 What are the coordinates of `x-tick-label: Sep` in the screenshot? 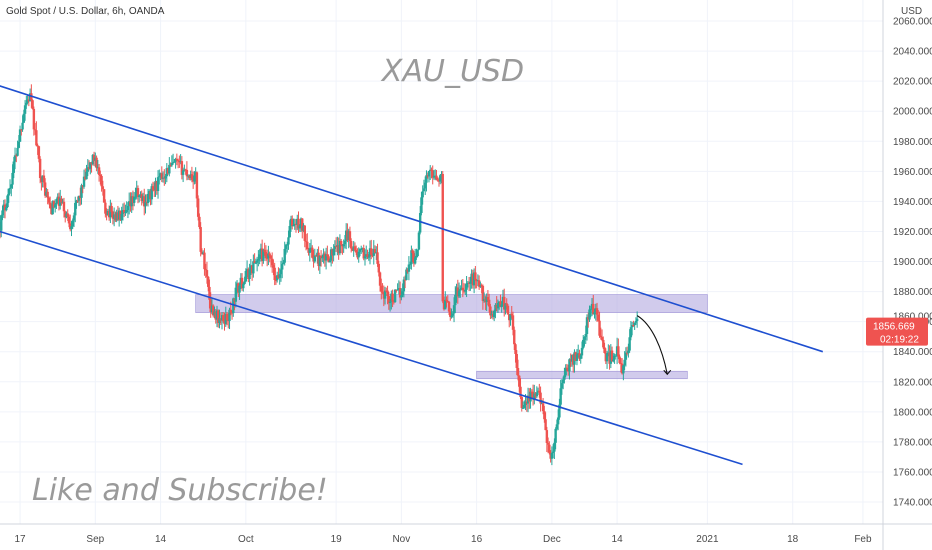 It's located at (95, 539).